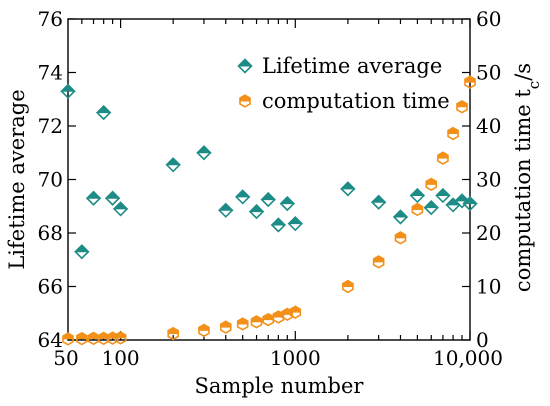 The height and width of the screenshot is (406, 550). Describe the element at coordinates (343, 83) in the screenshot. I see `legend: Lifetime average computation time` at that location.